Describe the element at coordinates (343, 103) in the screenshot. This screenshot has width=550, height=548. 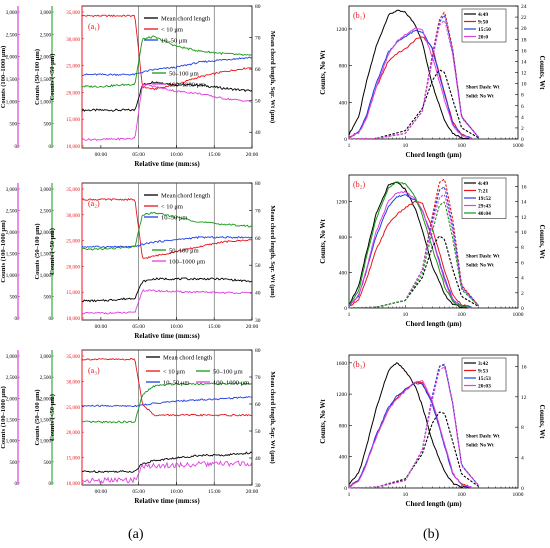
I see `y-tick-label: 400` at that location.